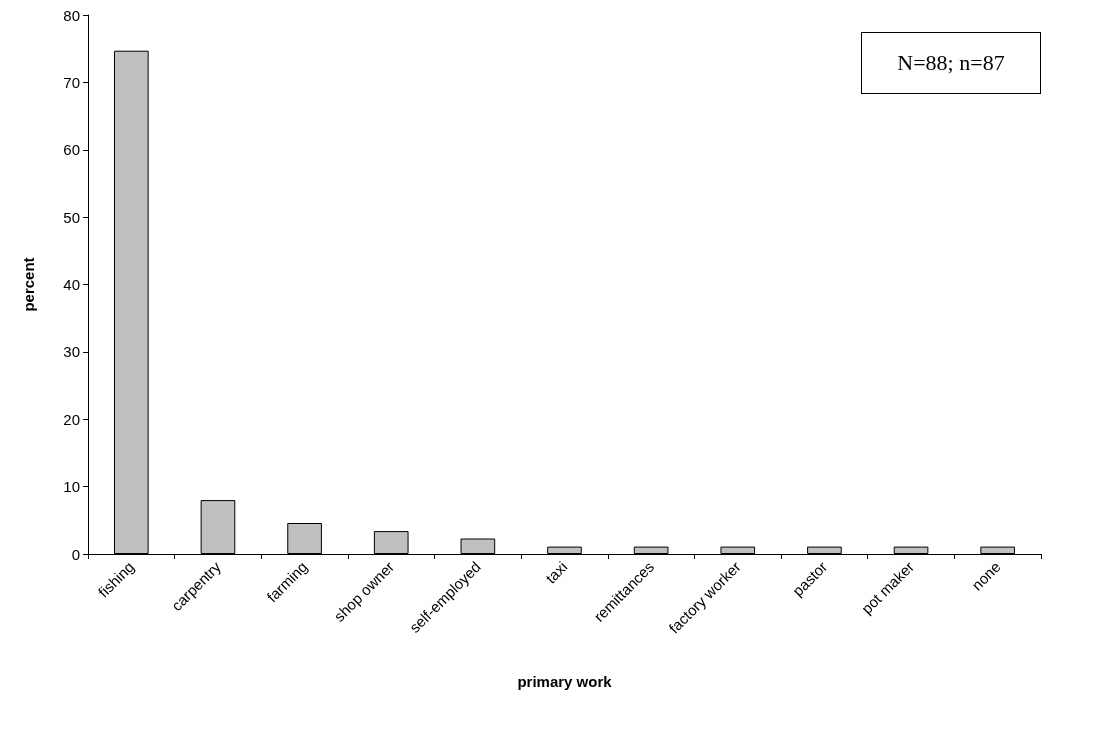 This screenshot has height=744, width=1109. I want to click on y-tick-label: 0, so click(75, 554).